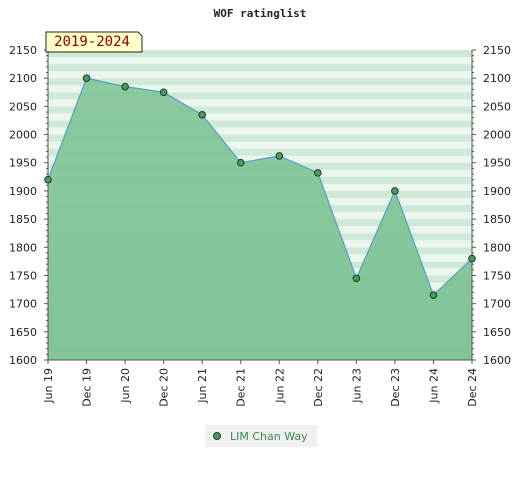 Image resolution: width=520 pixels, height=480 pixels. I want to click on y-tick-label-right: 2150, so click(497, 50).